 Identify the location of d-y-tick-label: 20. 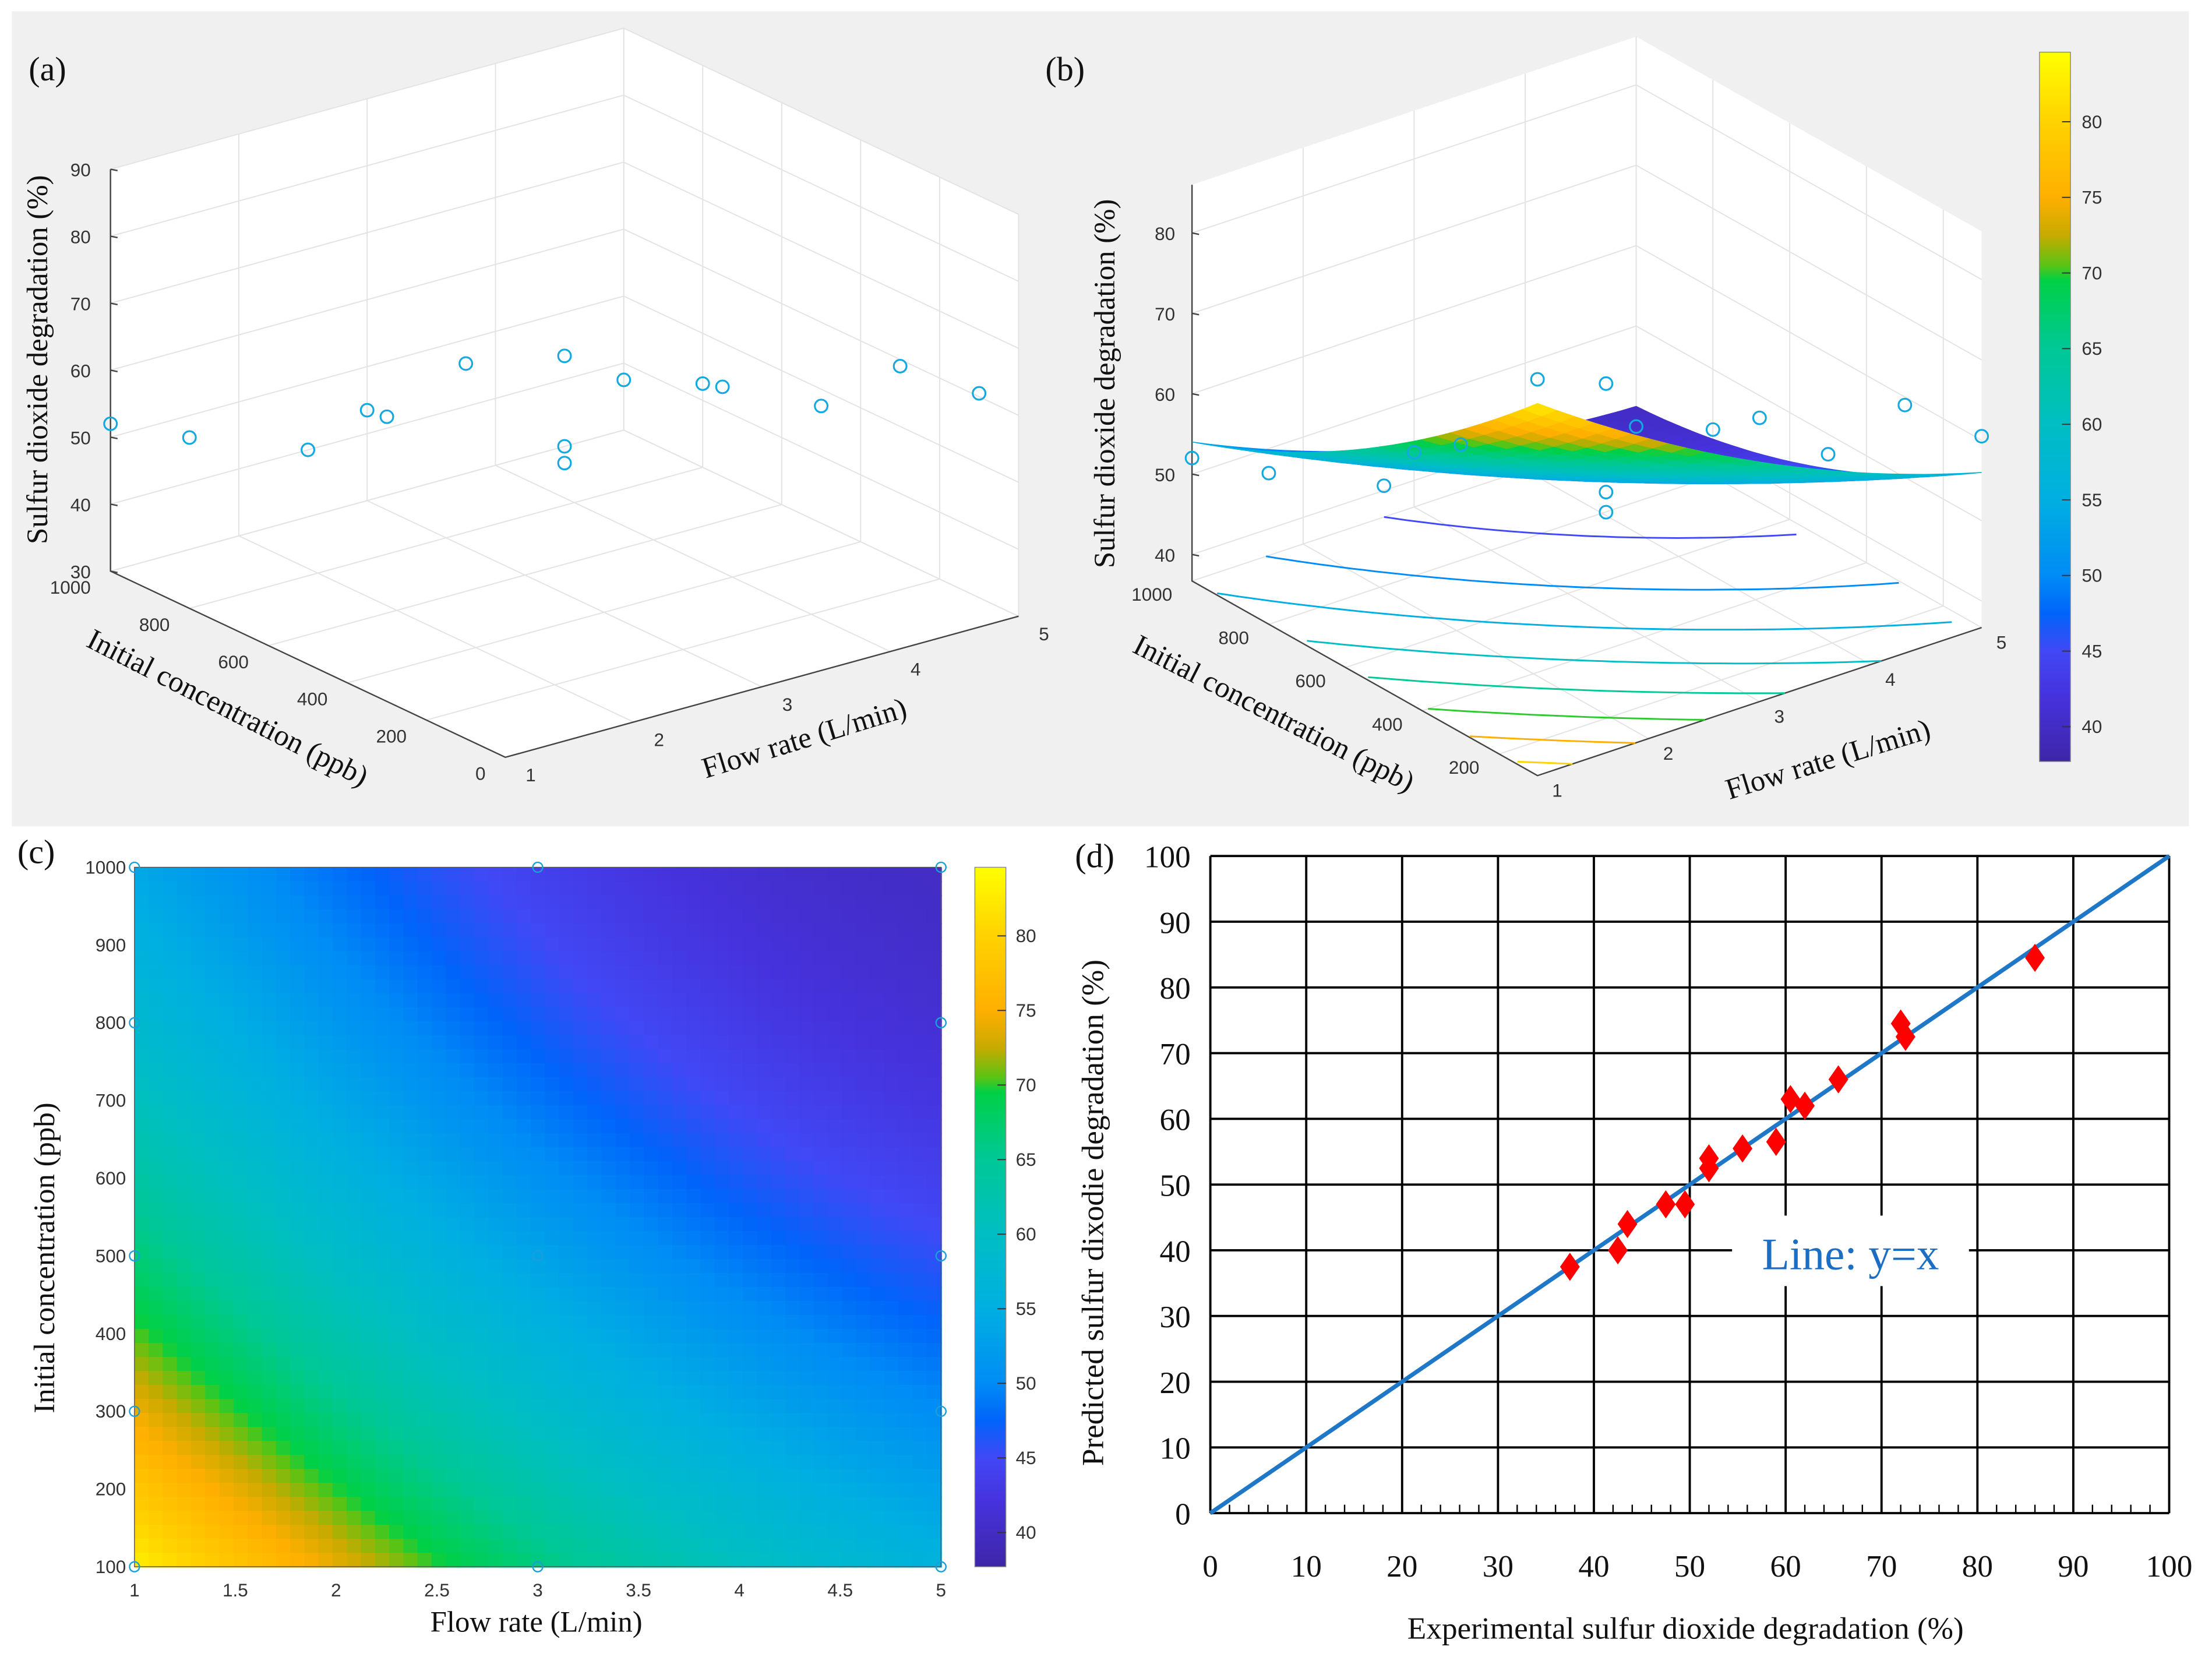
(1174, 1383).